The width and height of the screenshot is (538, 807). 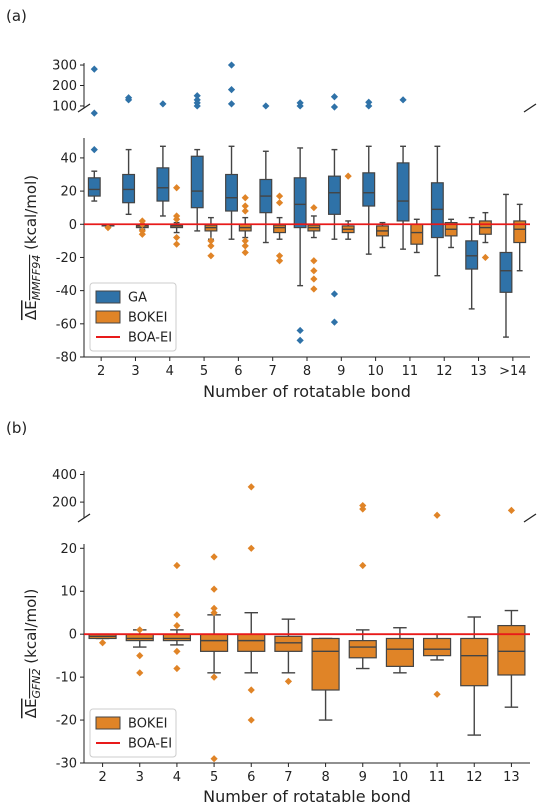 I want to click on x-axis-label: Number of rotatable bond, so click(x=307, y=391).